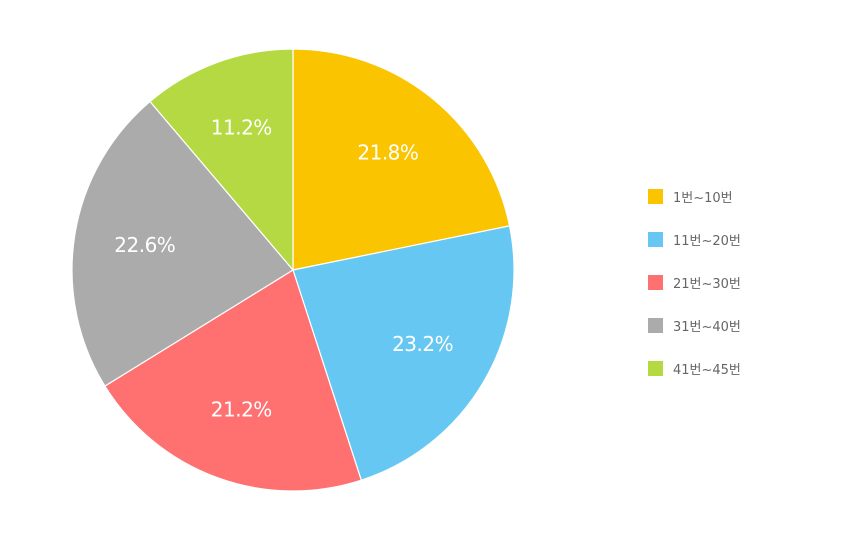 The height and width of the screenshot is (557, 861). I want to click on legend-label-1: 1번~10번, so click(703, 198).